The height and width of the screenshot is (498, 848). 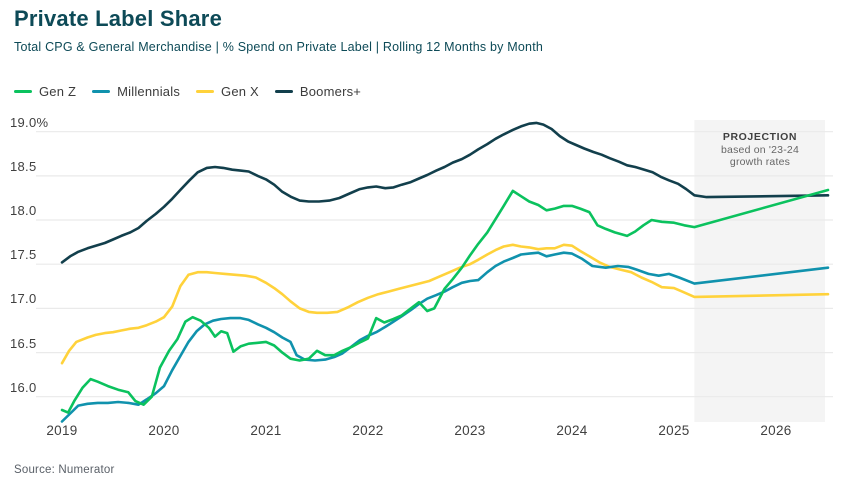 I want to click on y-tick-label-16: 16.0, so click(x=23, y=387).